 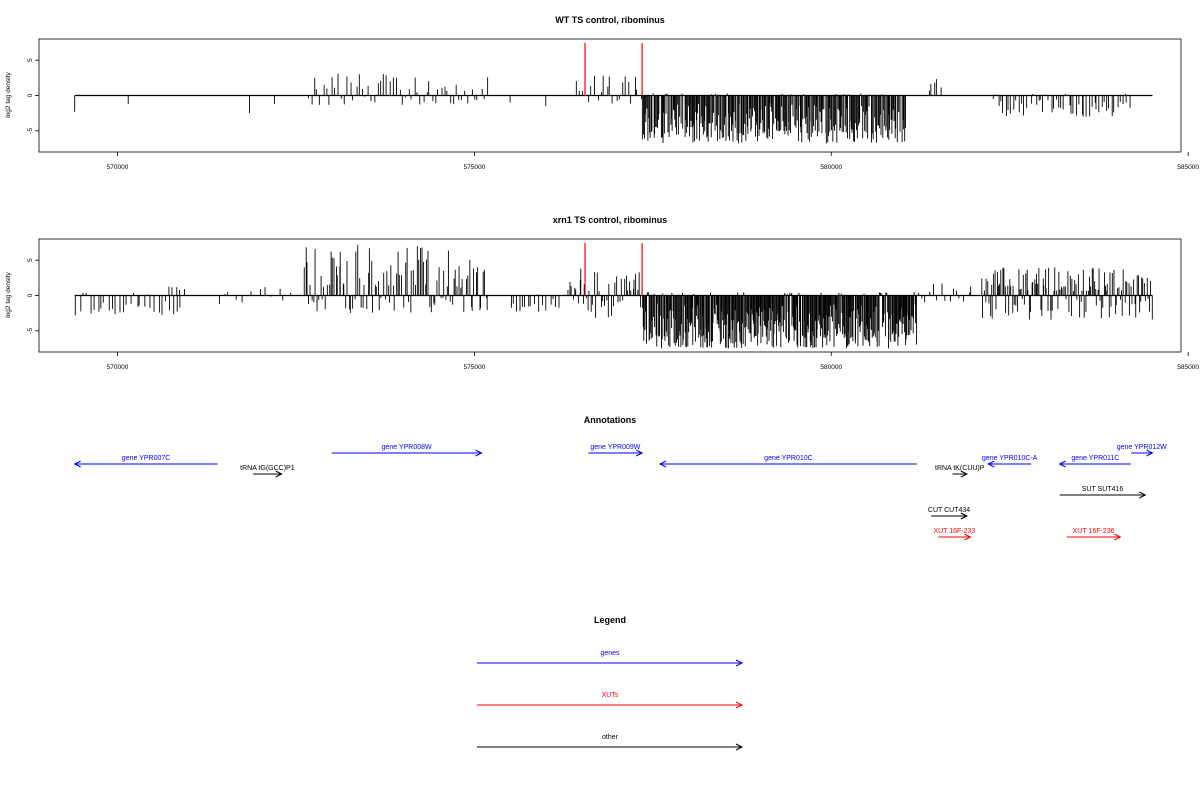 I want to click on annotation-feature: gene YPR009W, so click(x=616, y=450).